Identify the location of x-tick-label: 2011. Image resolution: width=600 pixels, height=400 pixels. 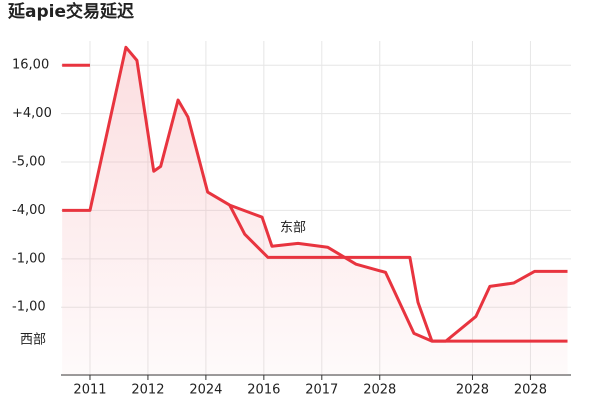
(89, 390).